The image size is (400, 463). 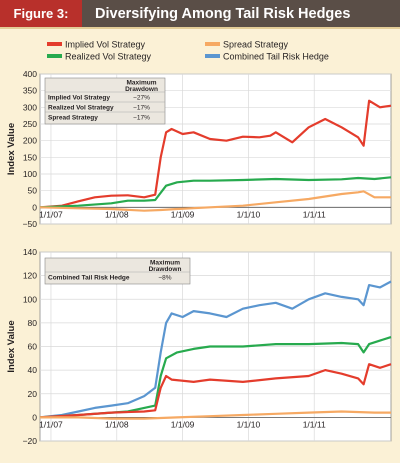 What do you see at coordinates (30, 91) in the screenshot?
I see `panel1-ytick-label: 350` at bounding box center [30, 91].